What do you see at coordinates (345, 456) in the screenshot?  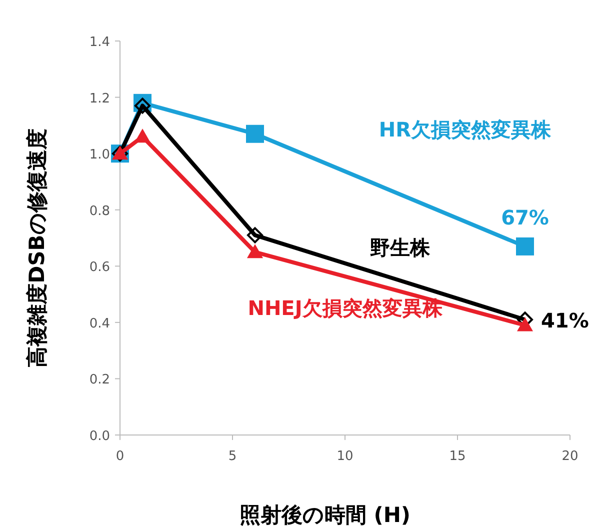 I see `x-tick-label: 10` at bounding box center [345, 456].